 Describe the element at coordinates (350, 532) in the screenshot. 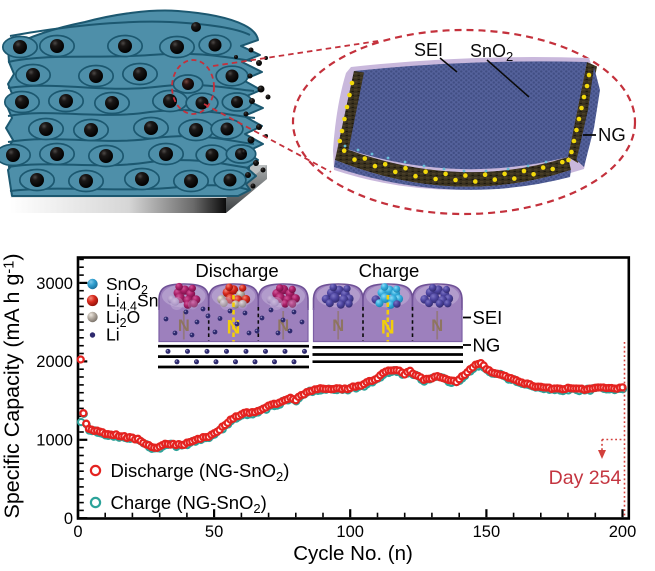

I see `svg-text: 100` at that location.